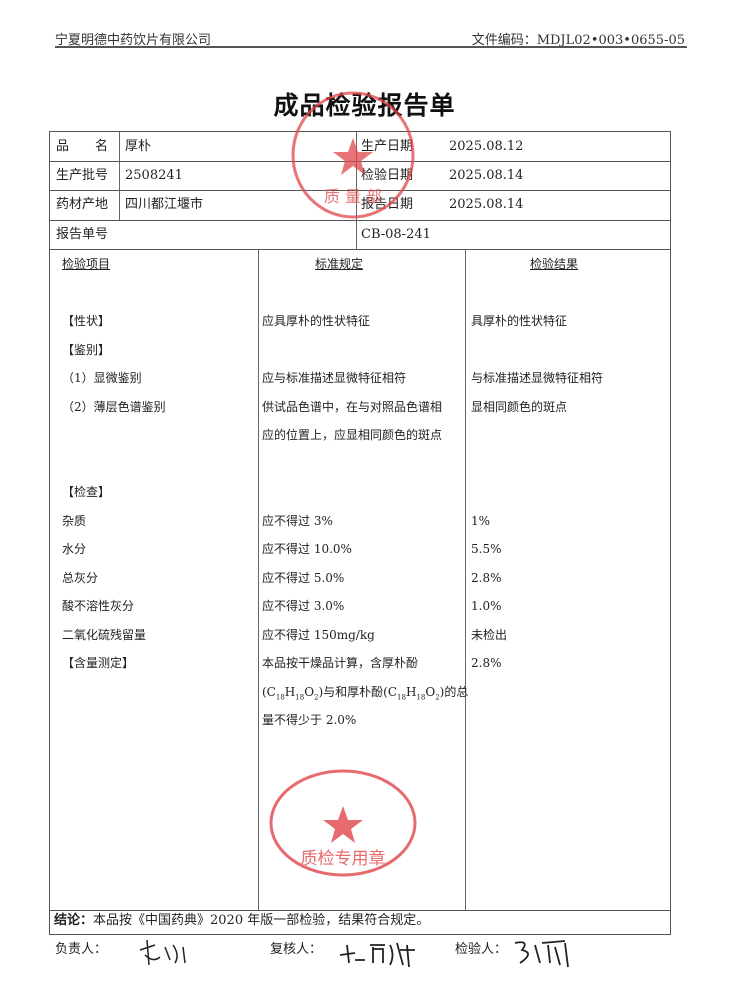 The image size is (729, 1000). I want to click on row-standard: 应不得过 3%, so click(297, 520).